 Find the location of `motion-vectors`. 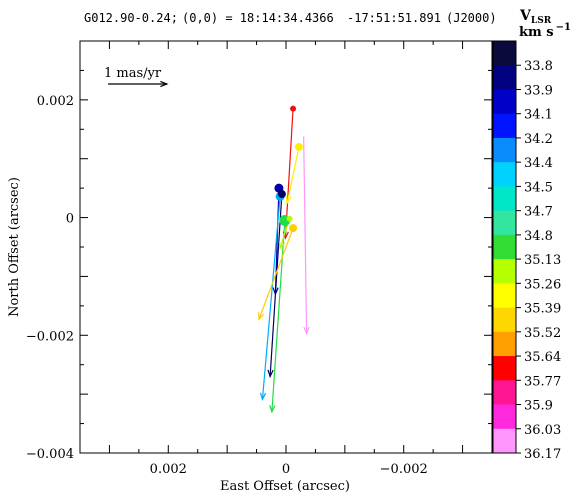

motion-vectors is located at coordinates (284, 261).